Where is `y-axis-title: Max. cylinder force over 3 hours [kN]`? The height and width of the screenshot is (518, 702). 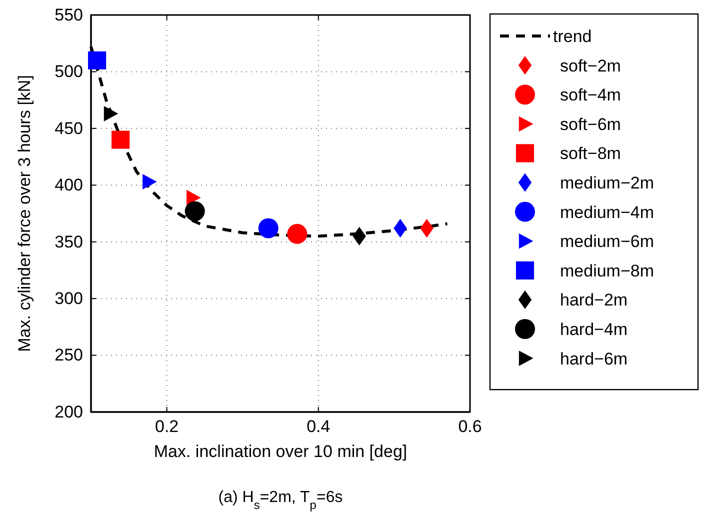 y-axis-title: Max. cylinder force over 3 hours [kN] is located at coordinates (24, 213).